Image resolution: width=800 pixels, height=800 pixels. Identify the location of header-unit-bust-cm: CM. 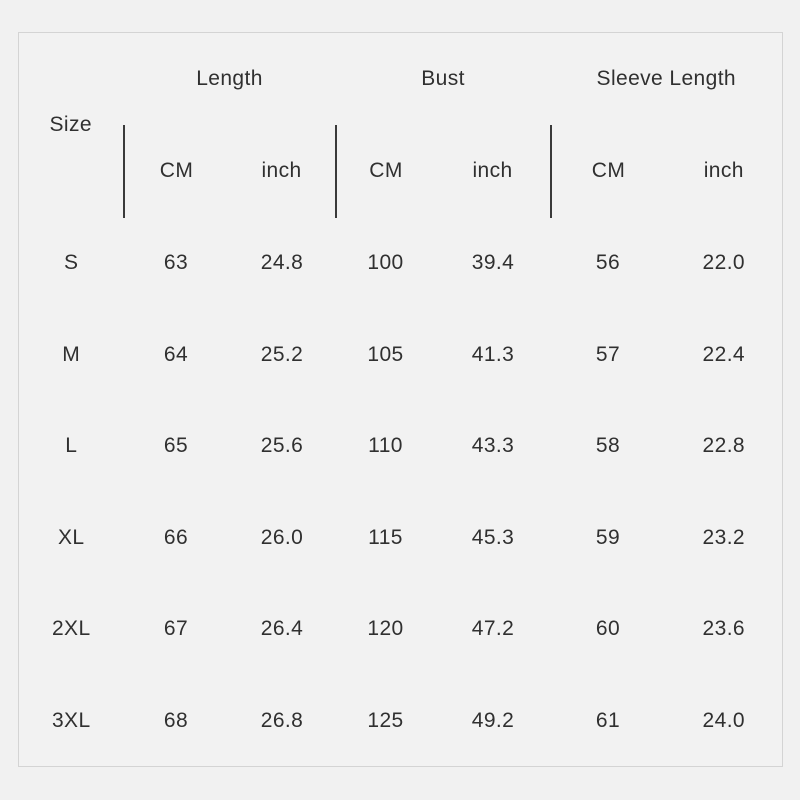
(385, 171).